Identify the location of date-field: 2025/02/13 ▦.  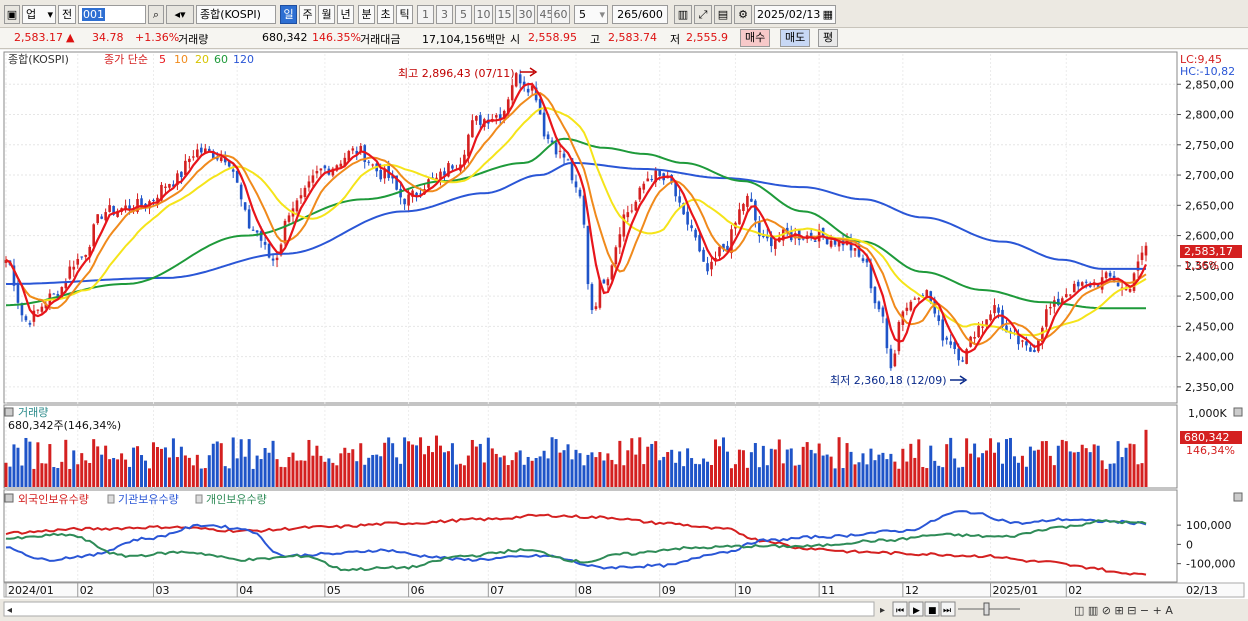
(795, 14).